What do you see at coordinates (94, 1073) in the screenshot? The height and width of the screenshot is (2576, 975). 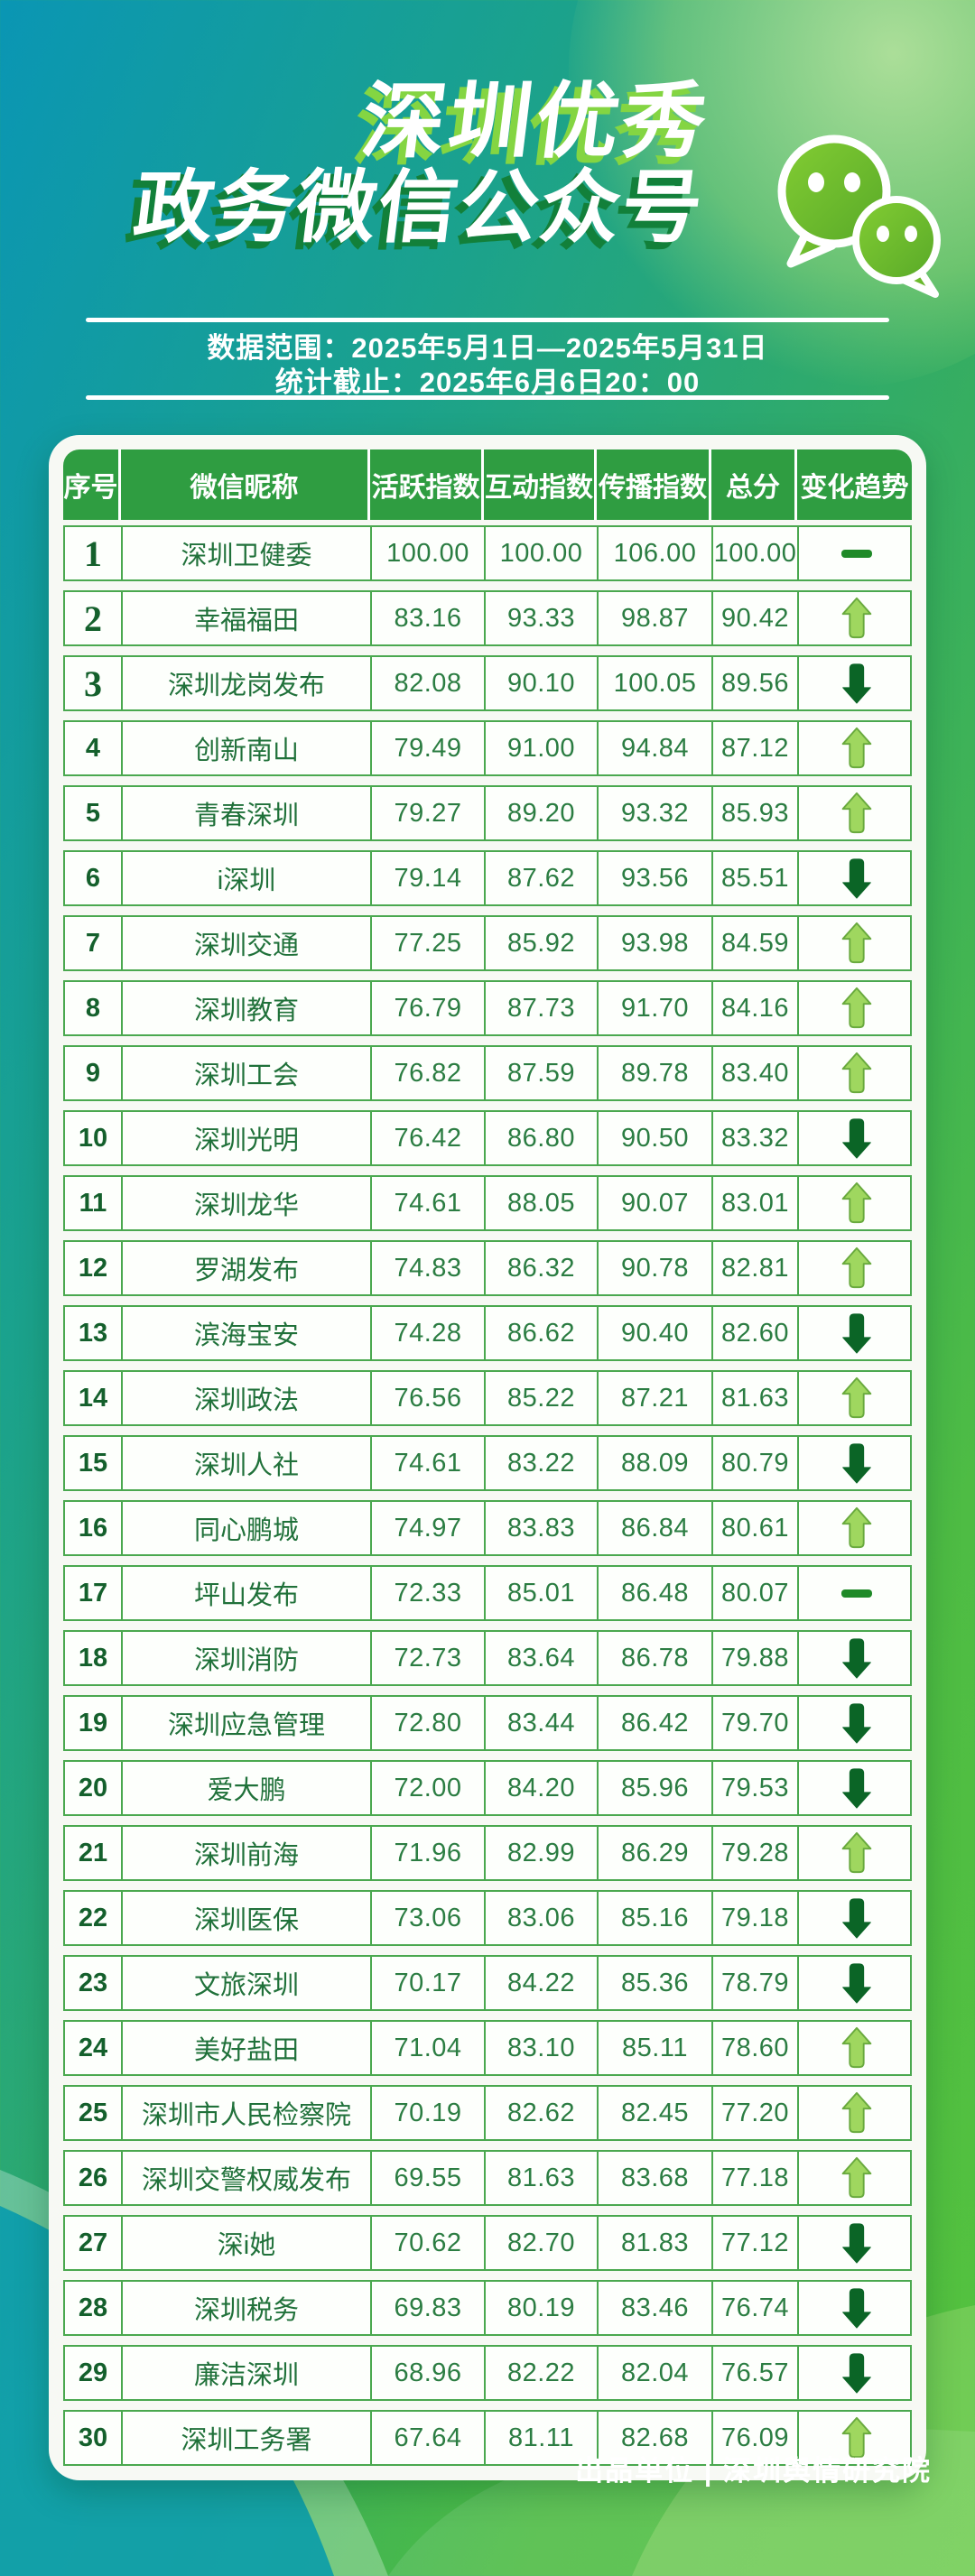 I see `rank-cell: 9` at bounding box center [94, 1073].